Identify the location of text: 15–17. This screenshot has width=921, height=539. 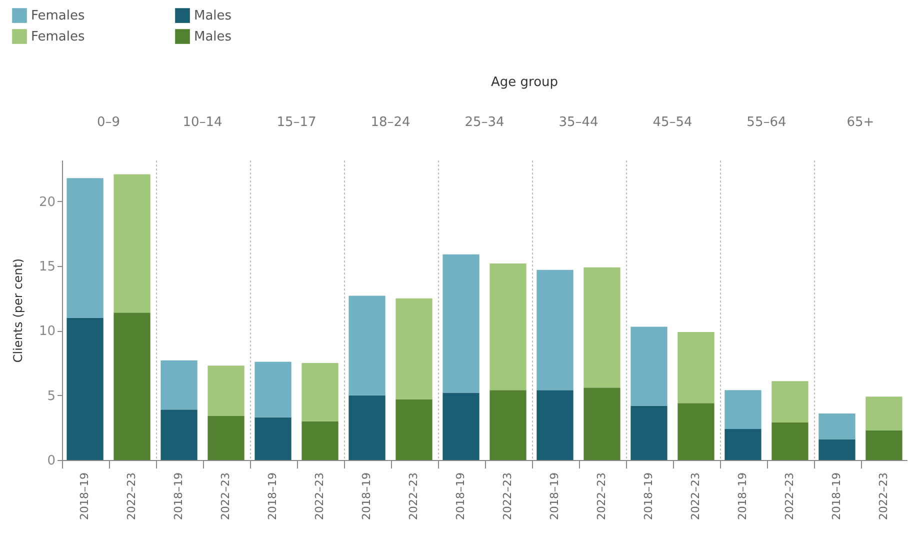
(296, 122).